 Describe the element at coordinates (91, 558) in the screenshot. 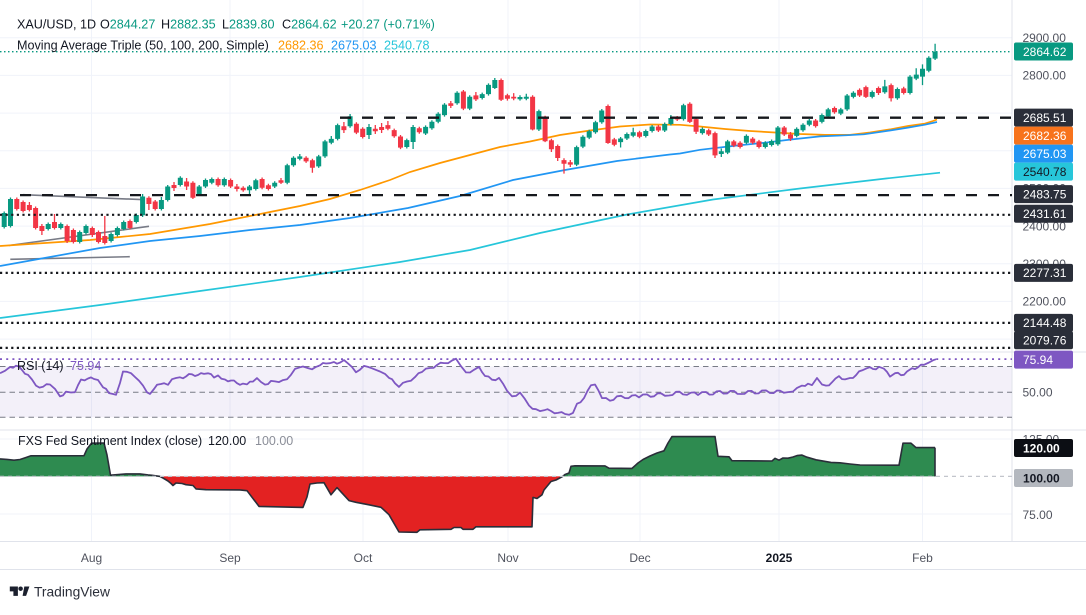

I see `svg-text: Aug` at that location.